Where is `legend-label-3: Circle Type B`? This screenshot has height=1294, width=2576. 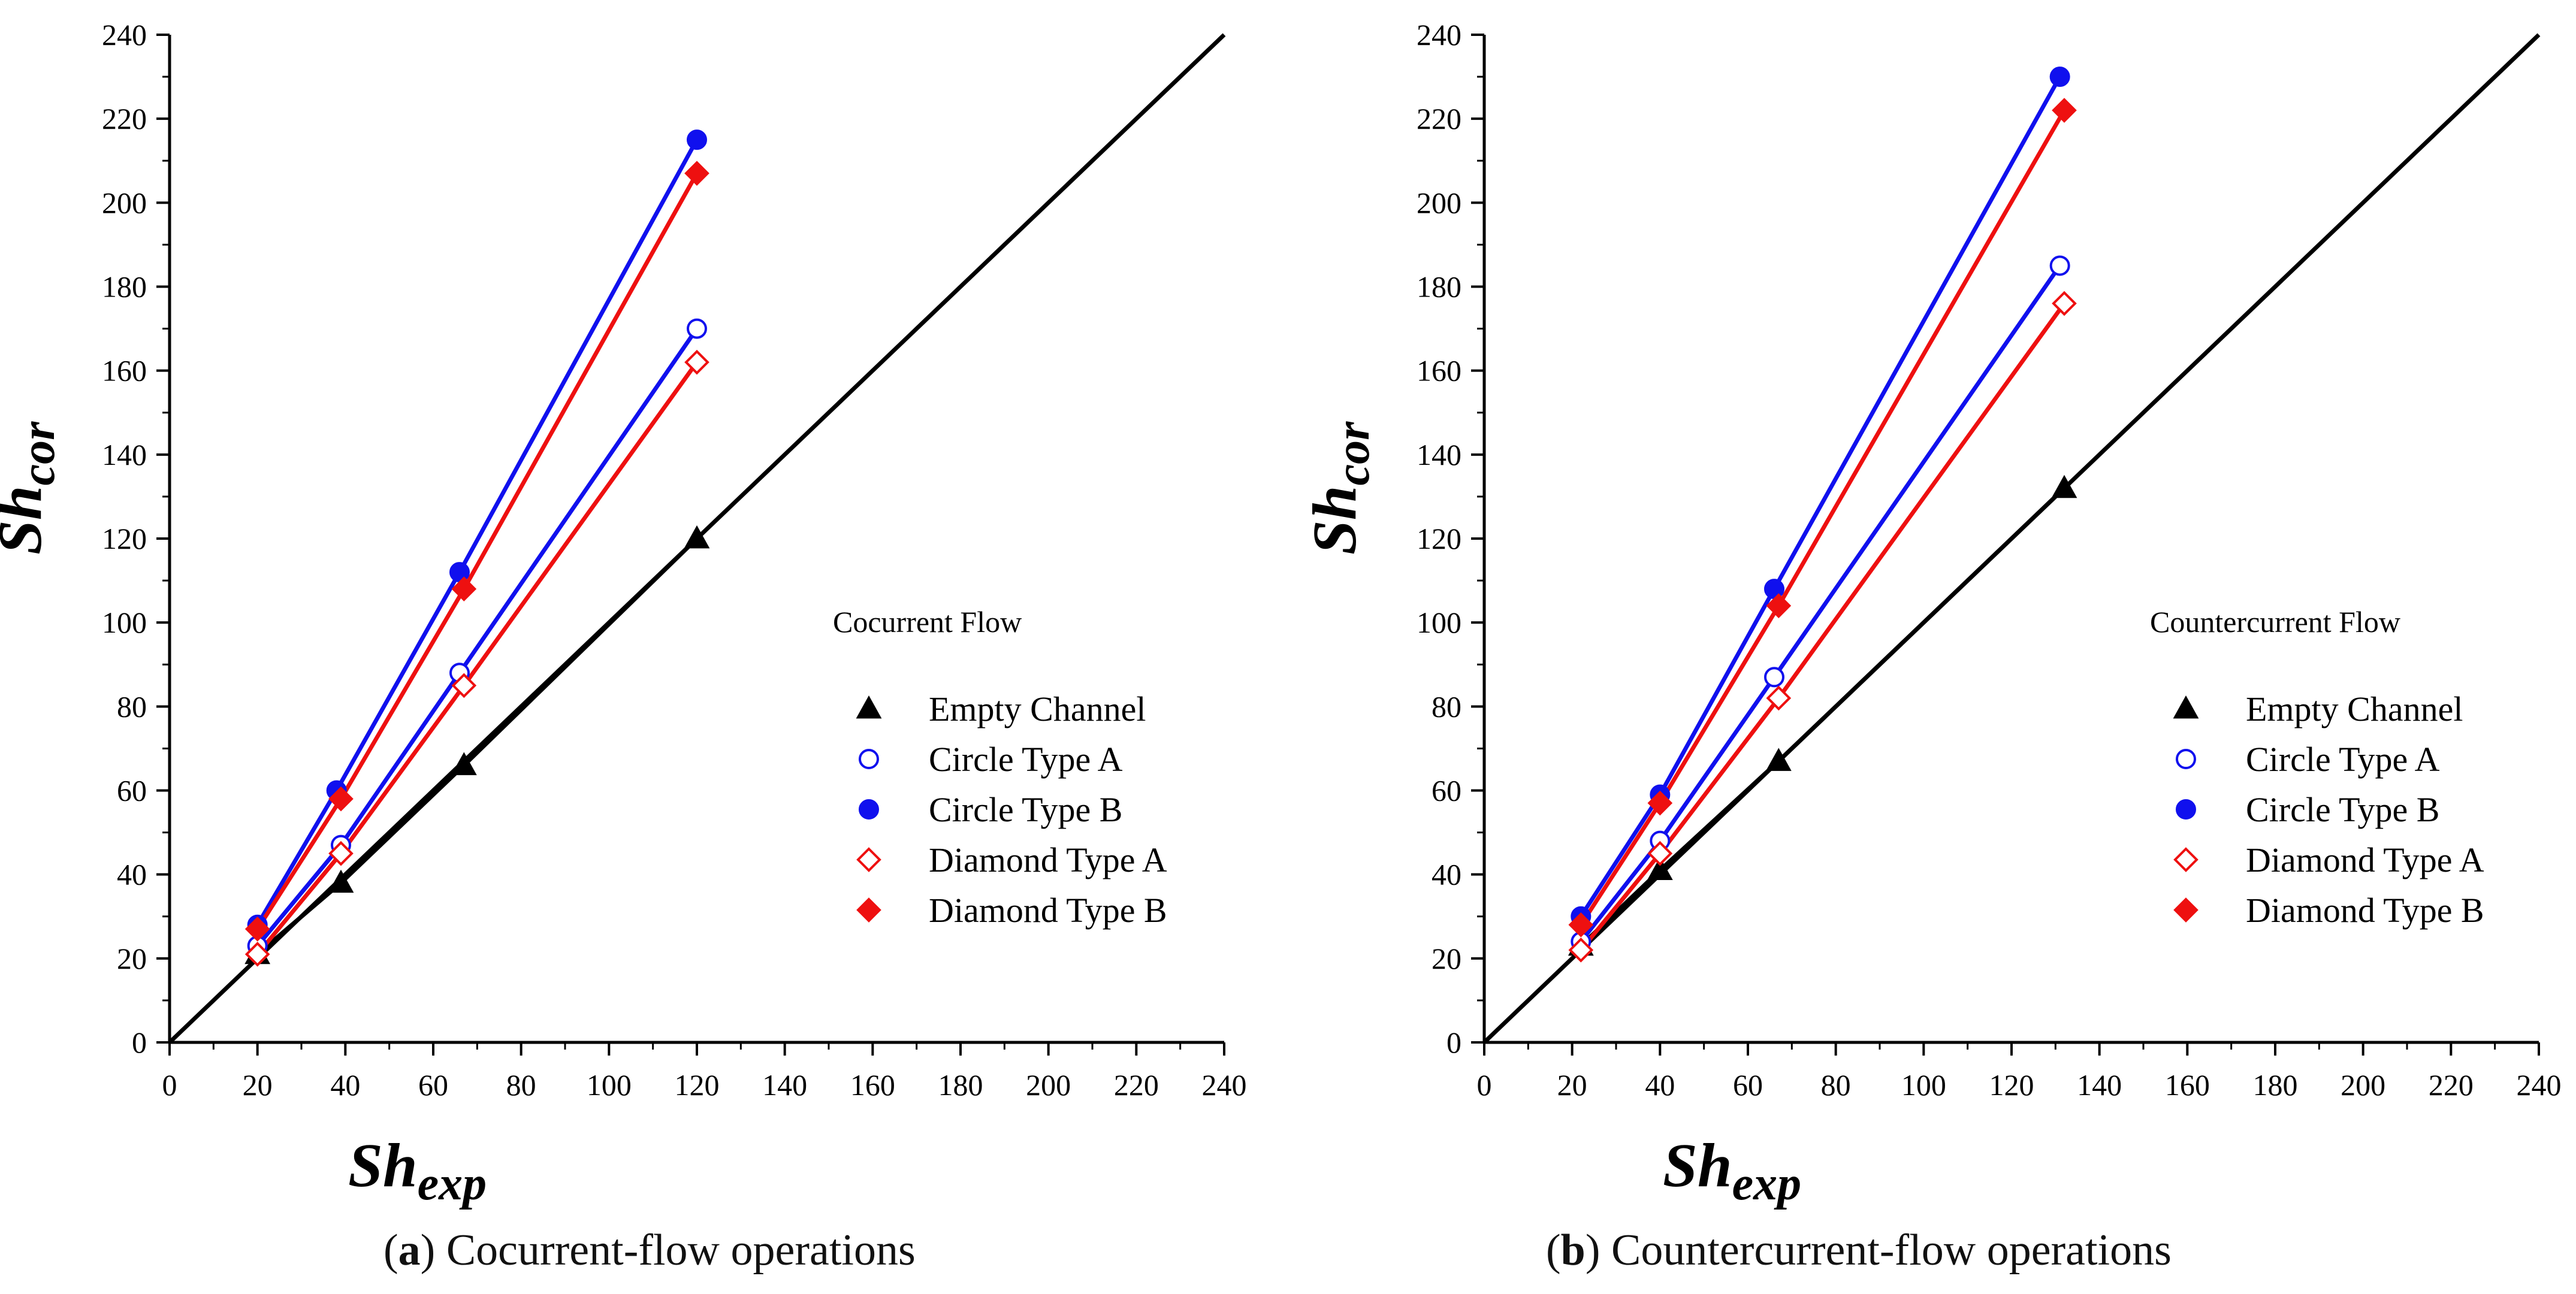 legend-label-3: Circle Type B is located at coordinates (1026, 809).